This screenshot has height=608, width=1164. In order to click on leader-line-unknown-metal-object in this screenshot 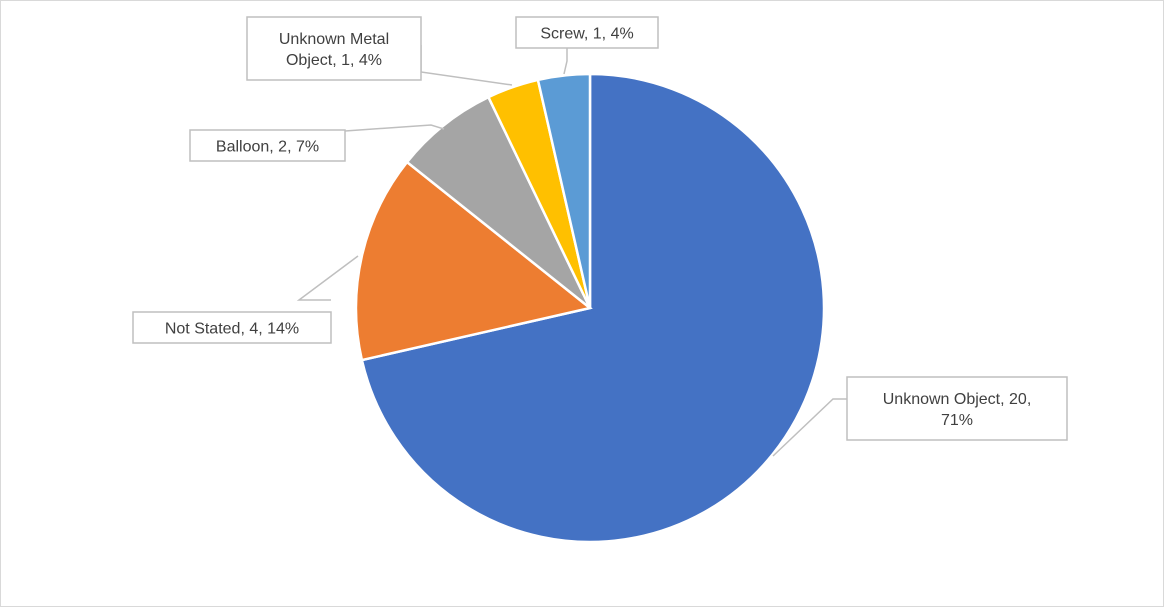, I will do `click(466, 65)`.